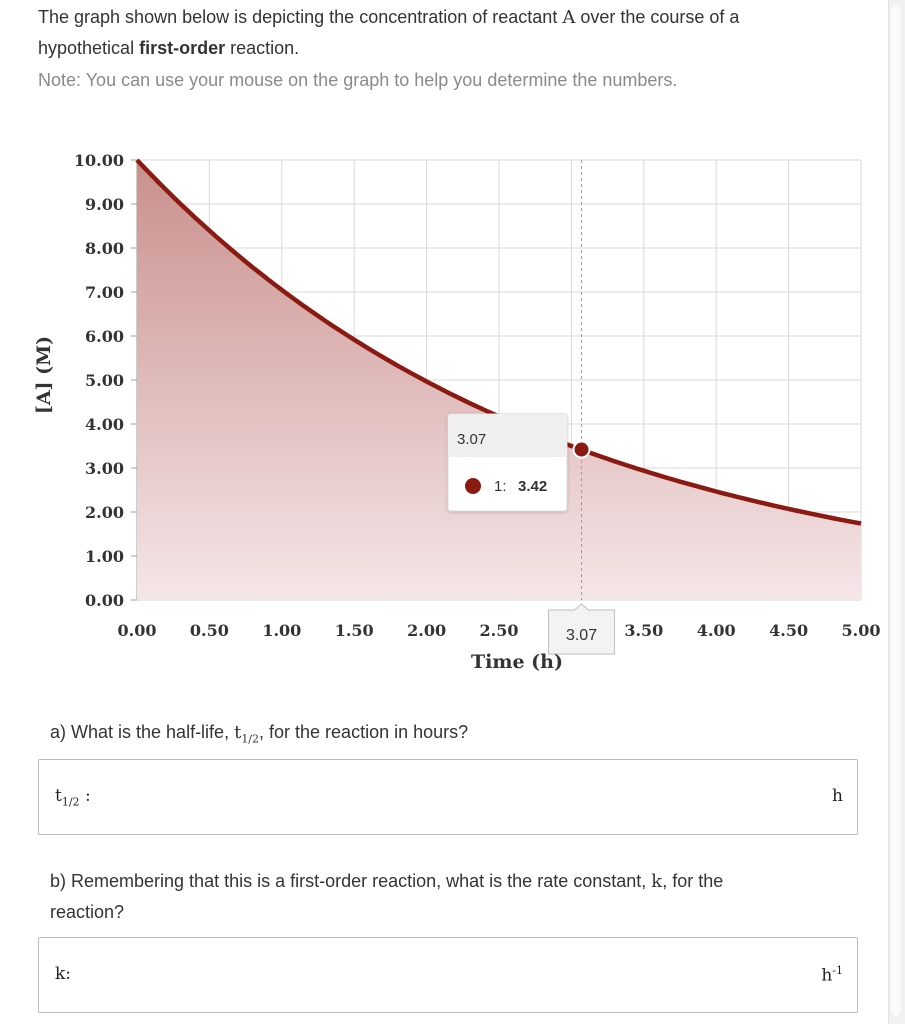  What do you see at coordinates (499, 630) in the screenshot?
I see `x-tick-label: 2.50` at bounding box center [499, 630].